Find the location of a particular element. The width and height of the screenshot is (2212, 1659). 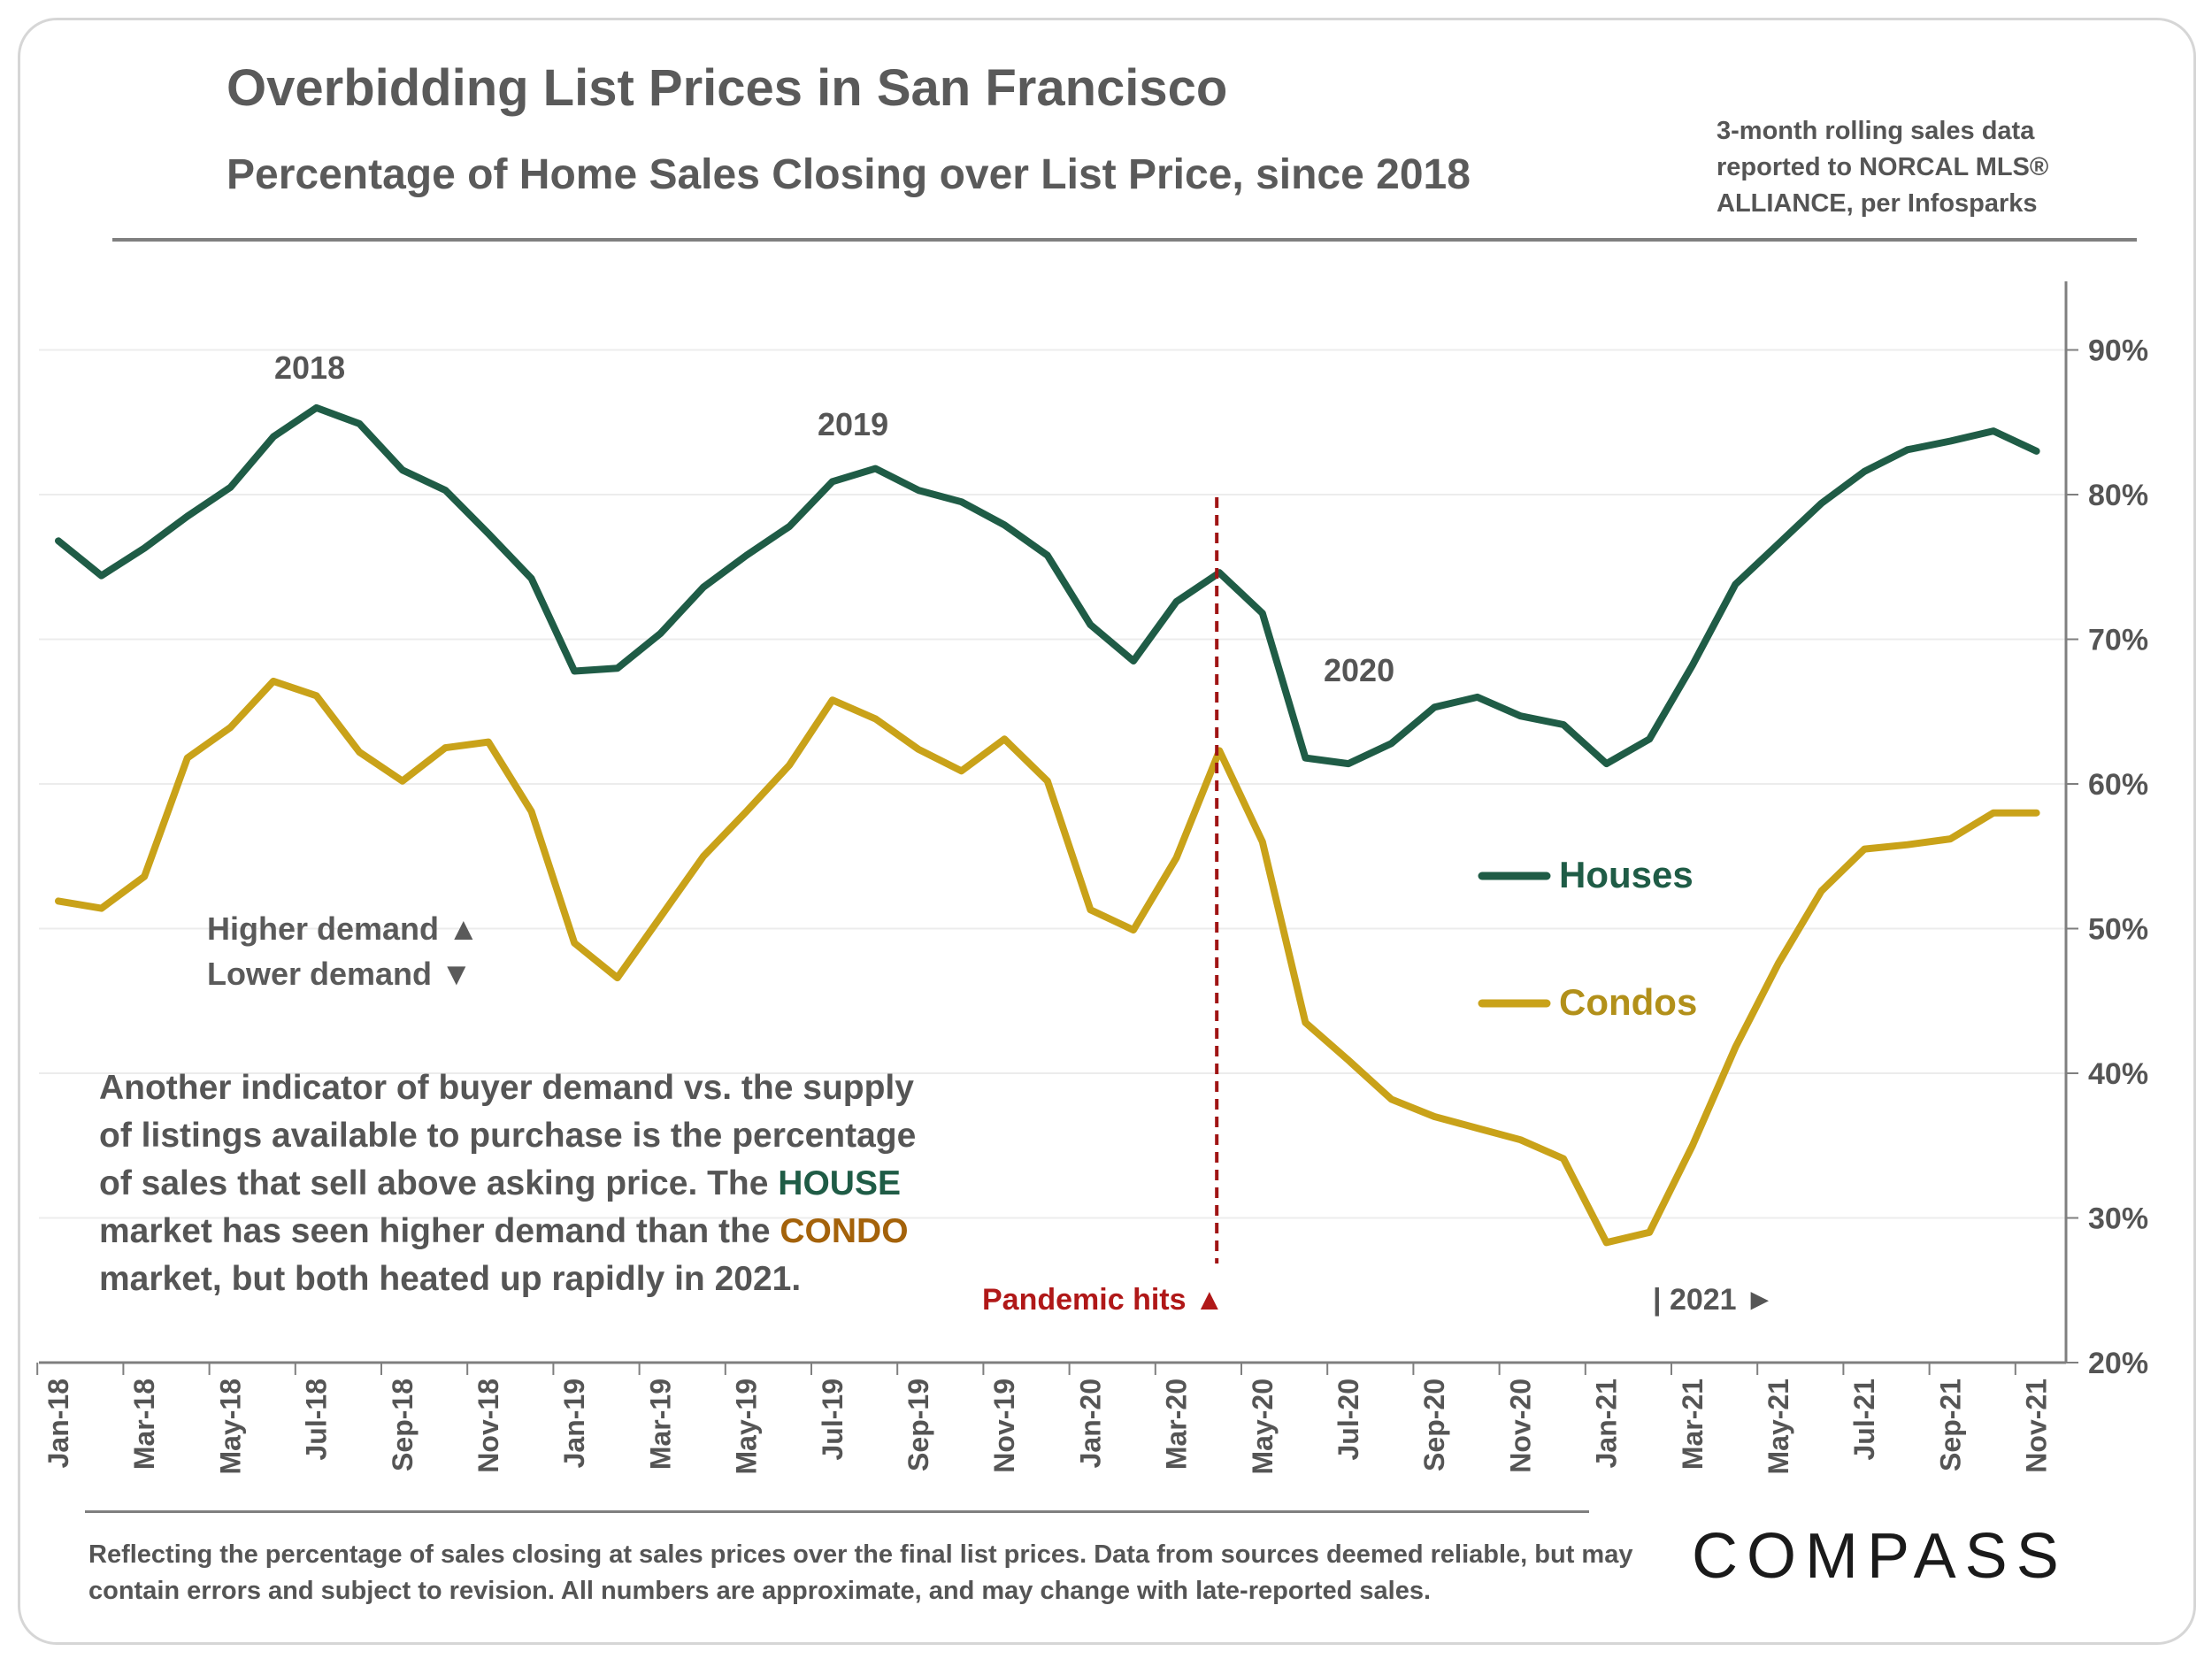

y-tick-label: 50% is located at coordinates (2118, 930).